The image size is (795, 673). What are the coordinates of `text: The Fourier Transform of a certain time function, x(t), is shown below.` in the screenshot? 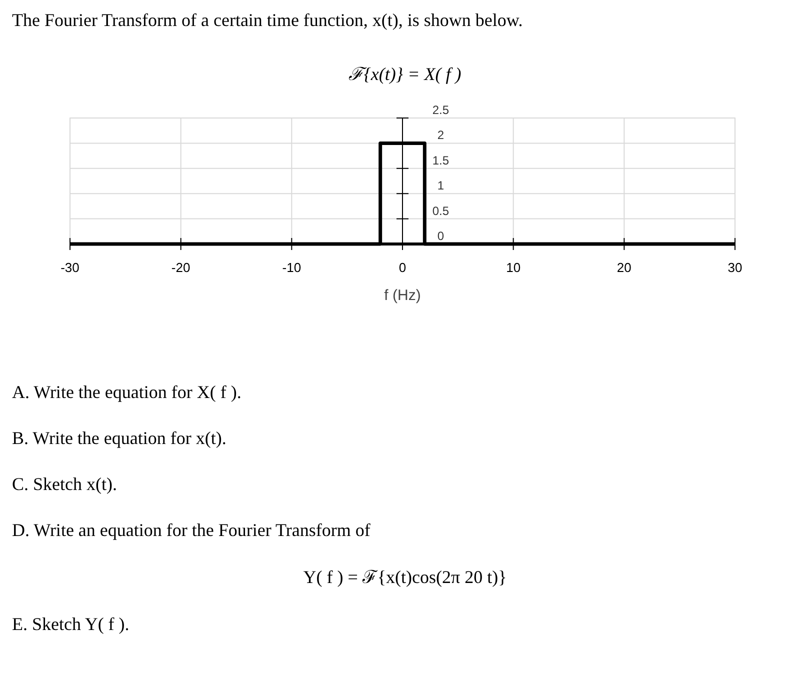 It's located at (267, 20).